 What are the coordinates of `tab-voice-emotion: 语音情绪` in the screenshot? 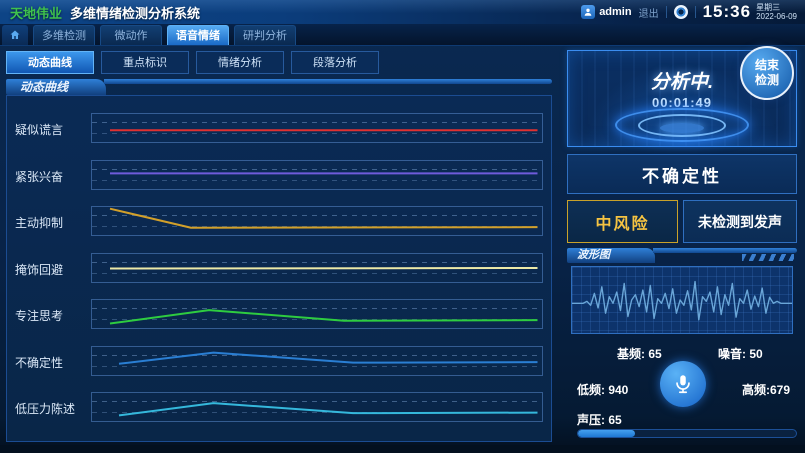 It's located at (198, 35).